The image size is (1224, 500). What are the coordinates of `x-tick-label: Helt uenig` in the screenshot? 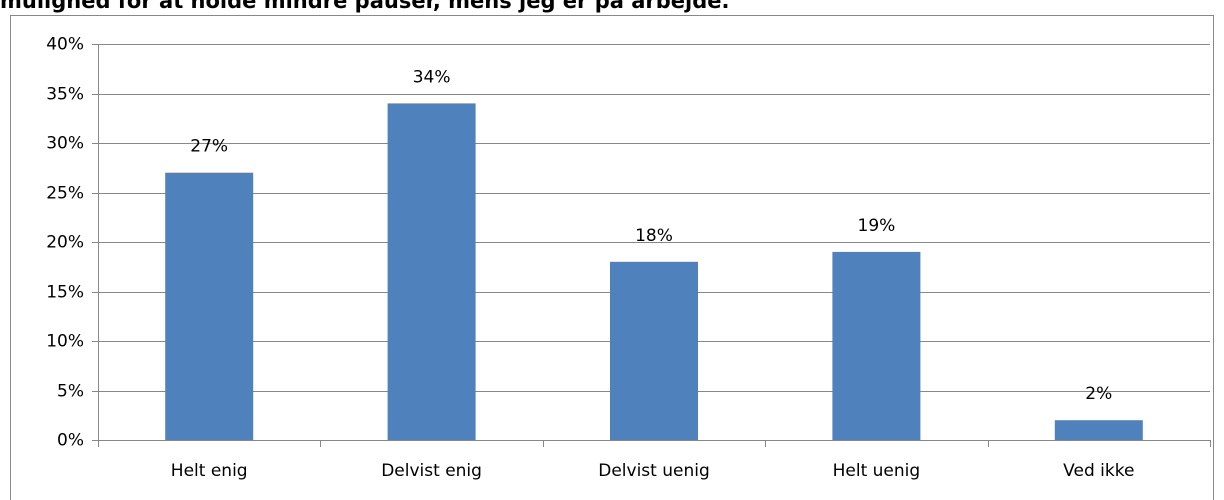 It's located at (877, 471).